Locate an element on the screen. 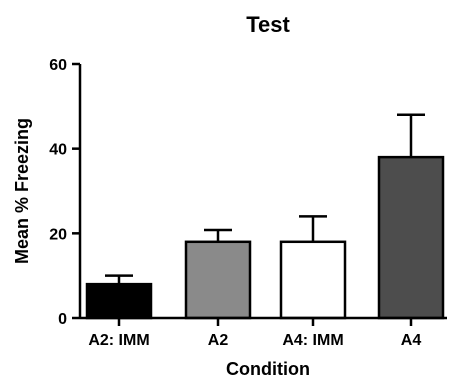 The image size is (453, 382). y-axis-label: Mean % Freezing is located at coordinates (22, 191).